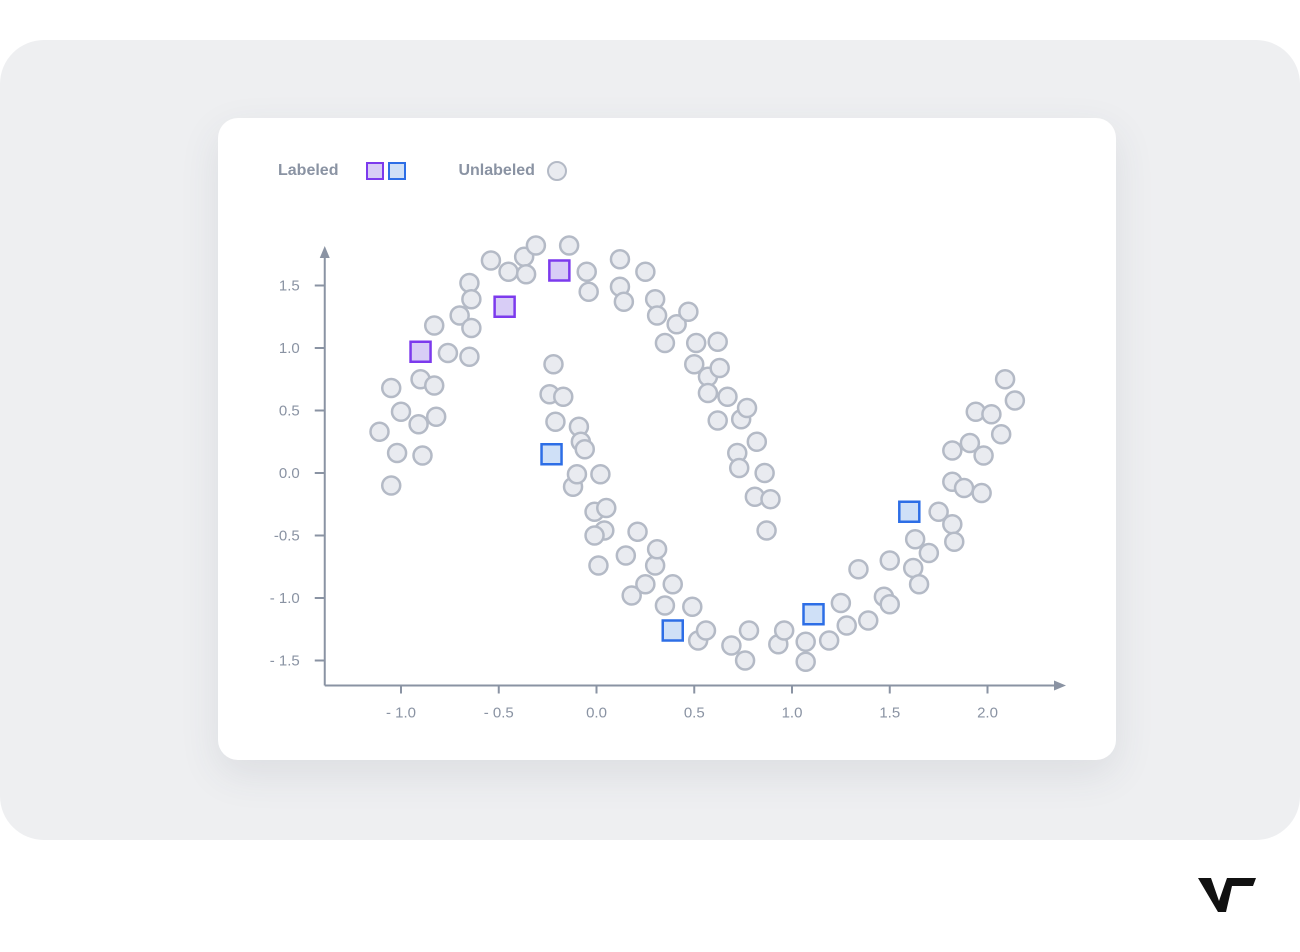  What do you see at coordinates (289, 473) in the screenshot?
I see `y-tick-label: 0.0` at bounding box center [289, 473].